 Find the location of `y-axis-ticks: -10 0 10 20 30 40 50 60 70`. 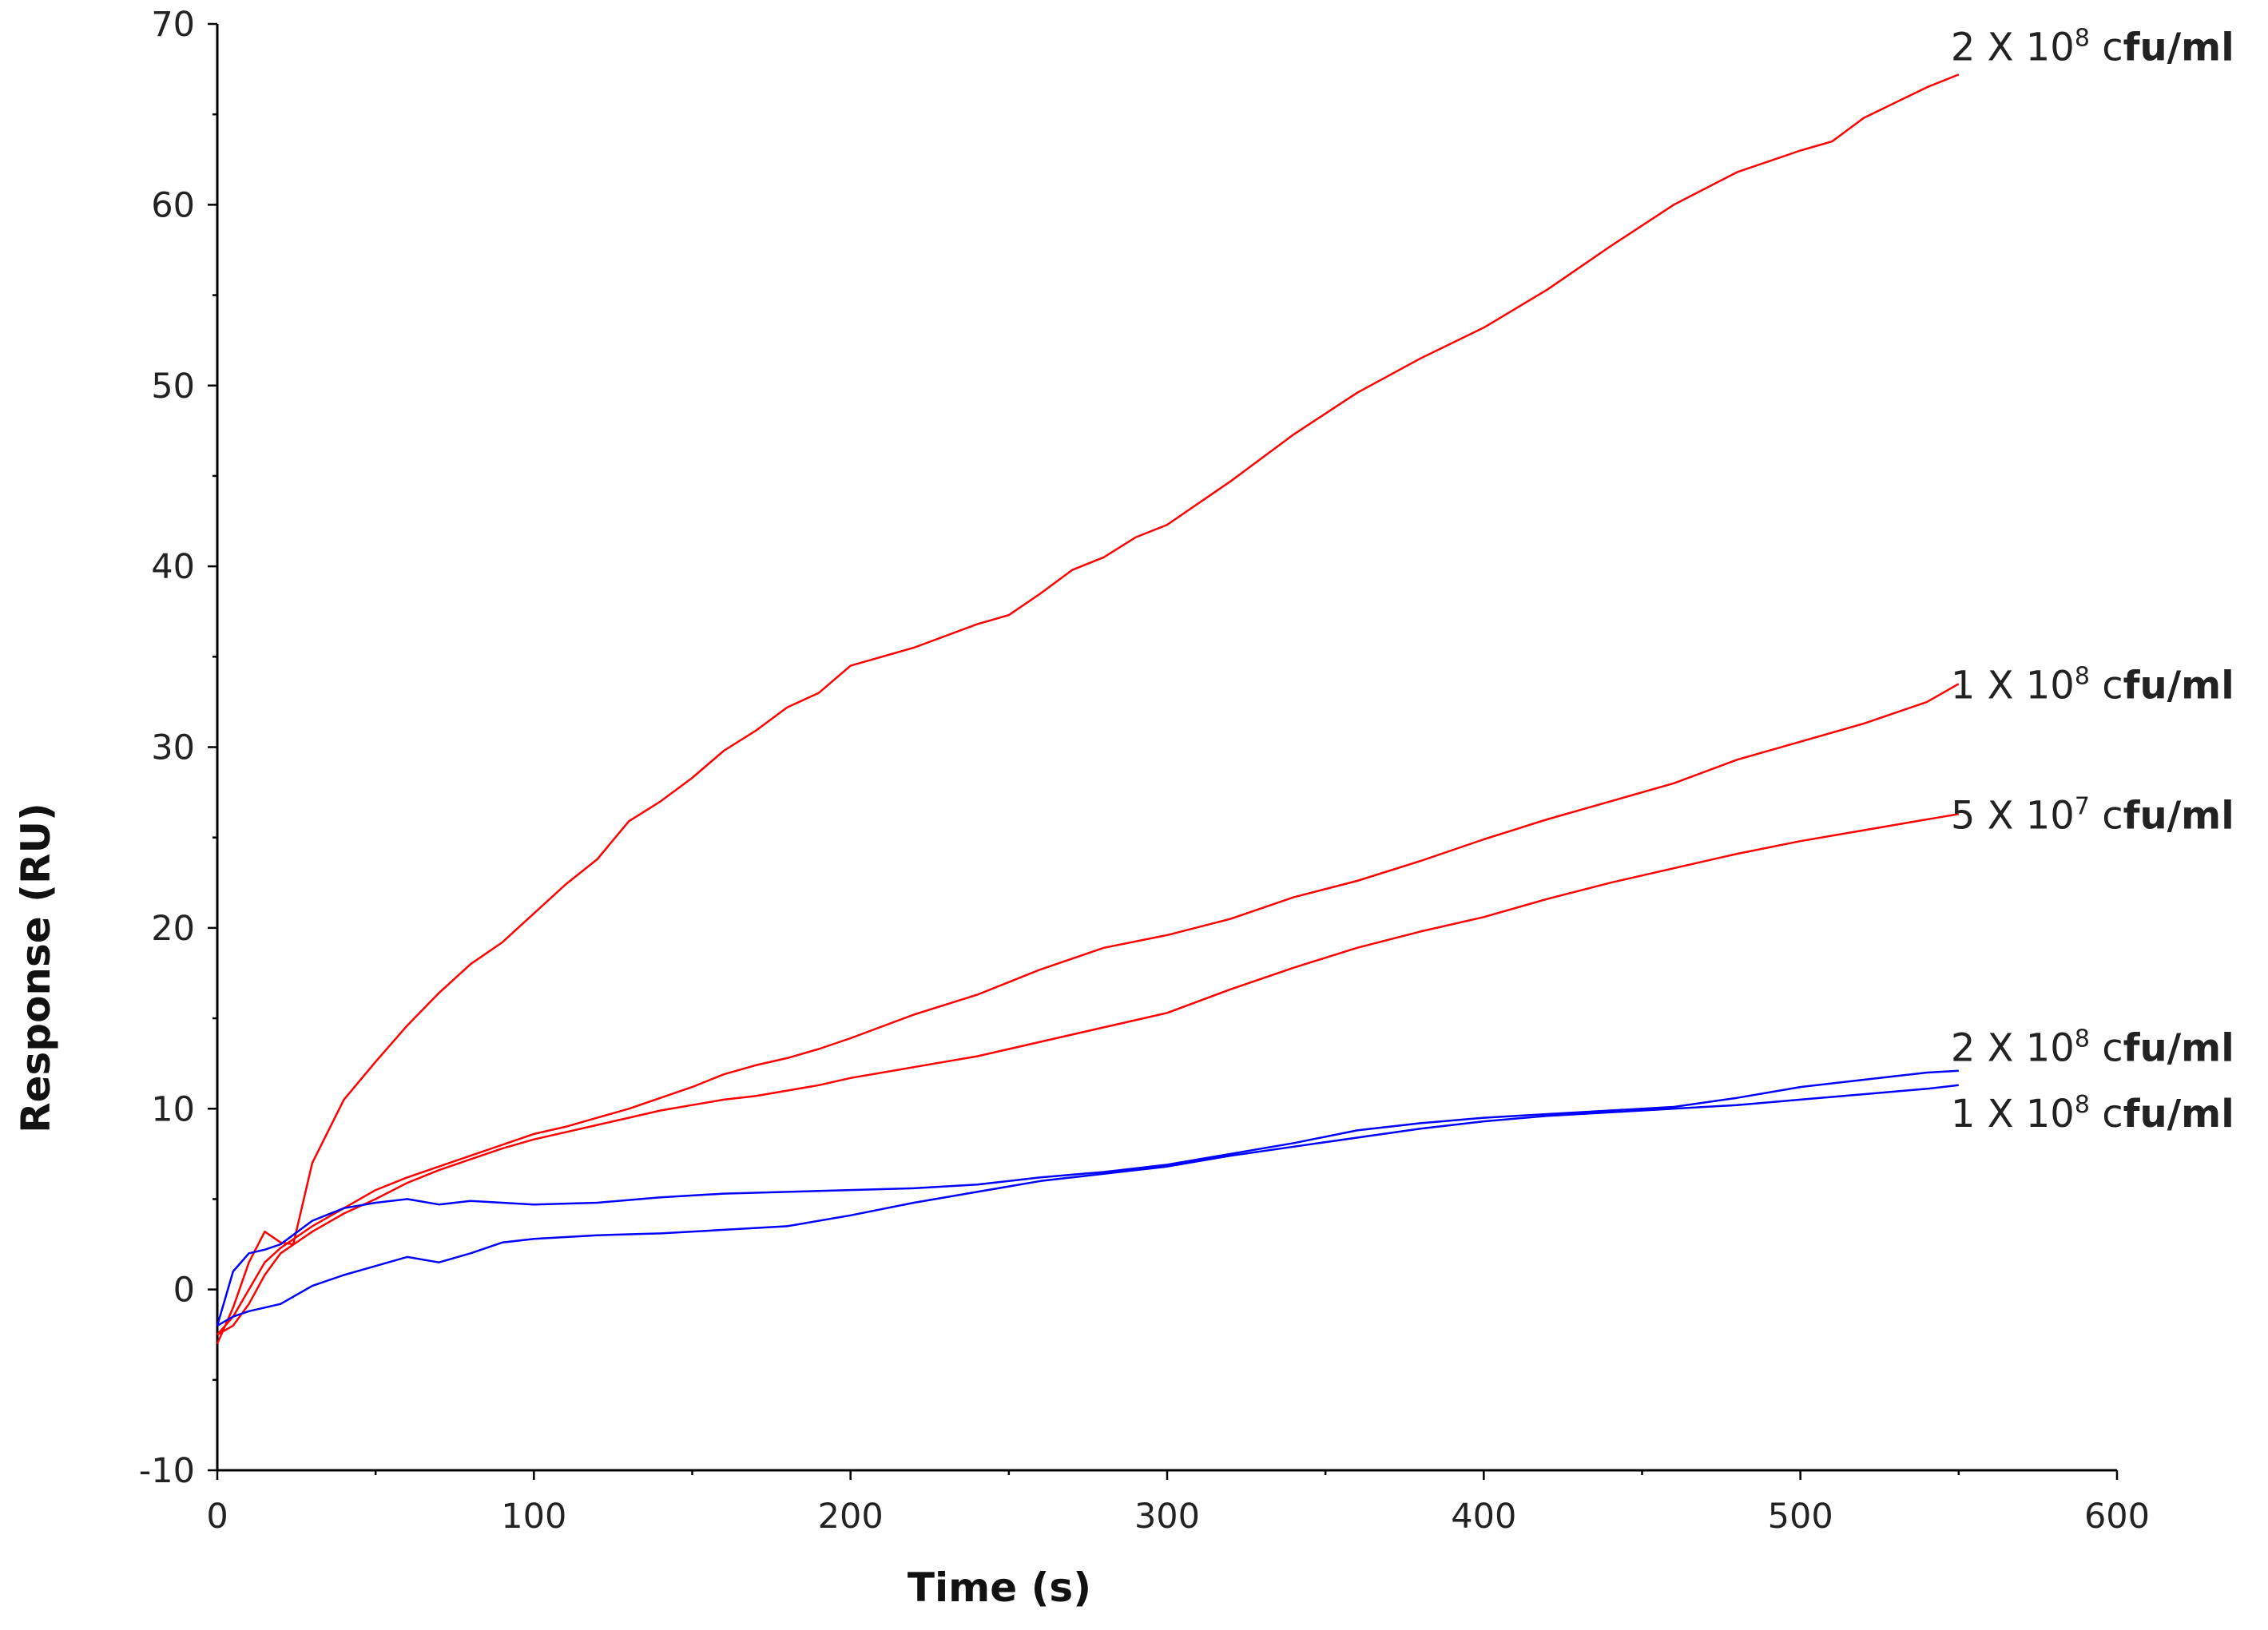

y-axis-ticks: -10 0 10 20 30 40 50 60 70 is located at coordinates (178, 748).